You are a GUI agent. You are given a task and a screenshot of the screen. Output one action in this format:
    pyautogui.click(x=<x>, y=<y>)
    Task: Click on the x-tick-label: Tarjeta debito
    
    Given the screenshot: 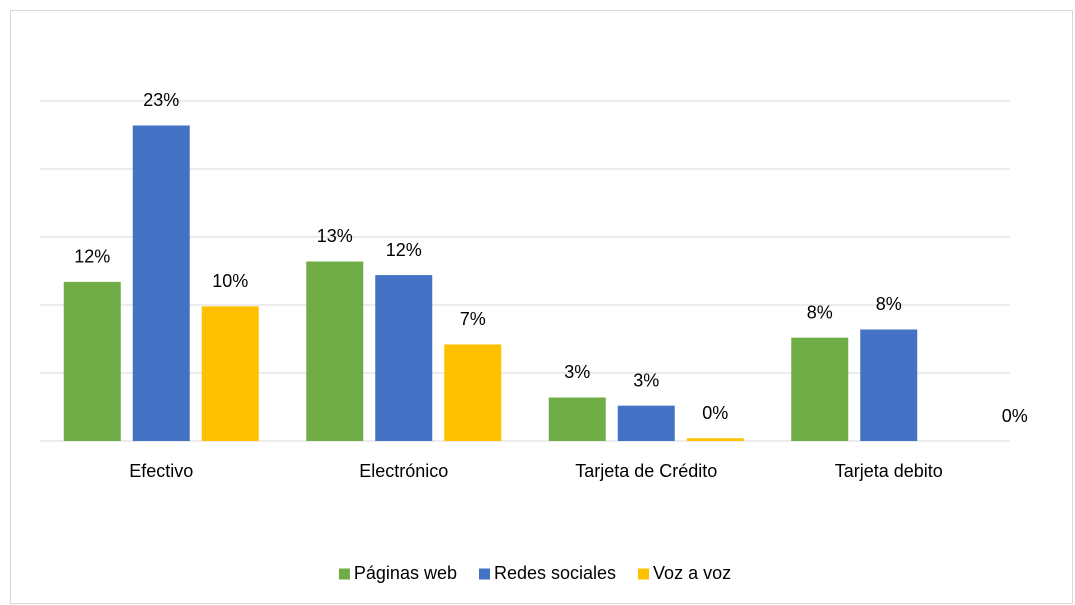 What is the action you would take?
    pyautogui.click(x=889, y=471)
    